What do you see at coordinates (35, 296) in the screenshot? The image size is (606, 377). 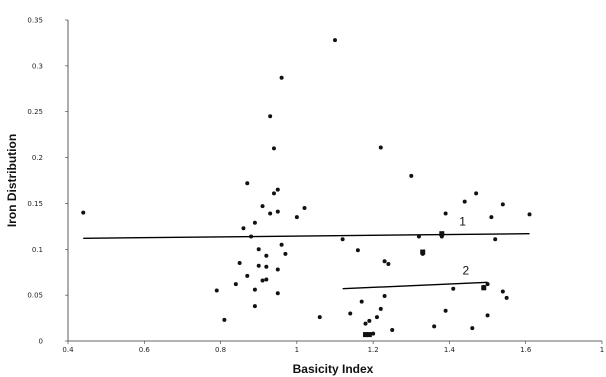 I see `y-tick-label: 0.05` at bounding box center [35, 296].